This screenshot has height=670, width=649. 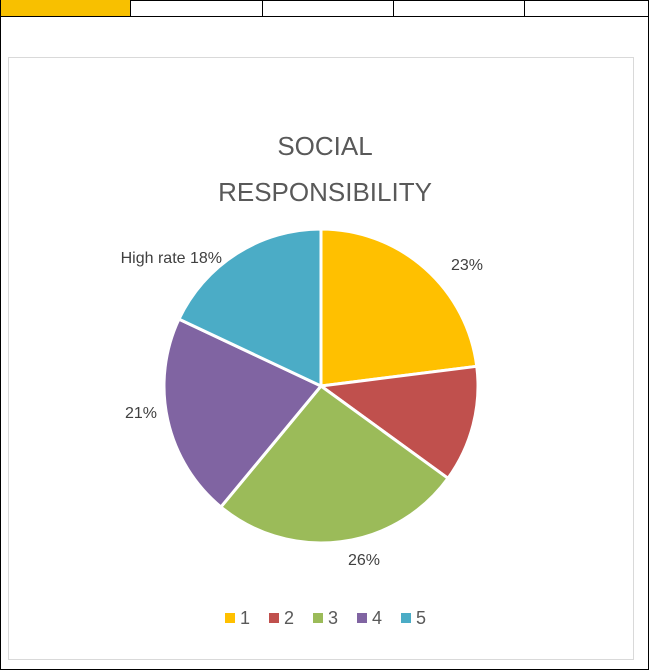 I want to click on legend-label-5: 5, so click(x=421, y=618).